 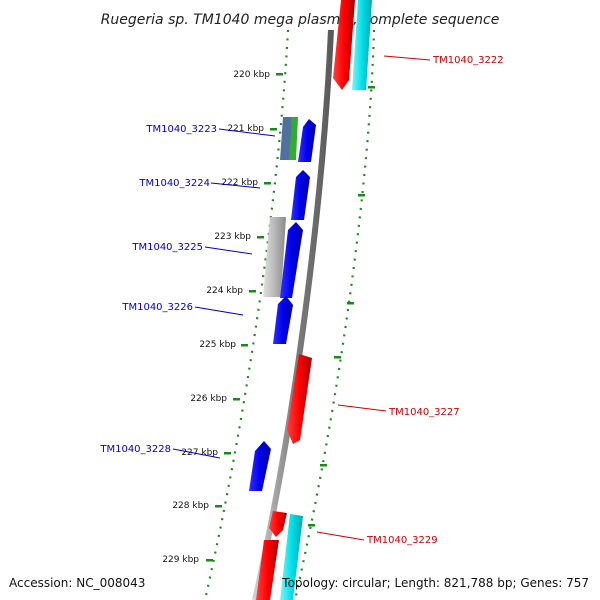 I want to click on gene-label-TM1040_3222: TM1040_3222, so click(x=468, y=60).